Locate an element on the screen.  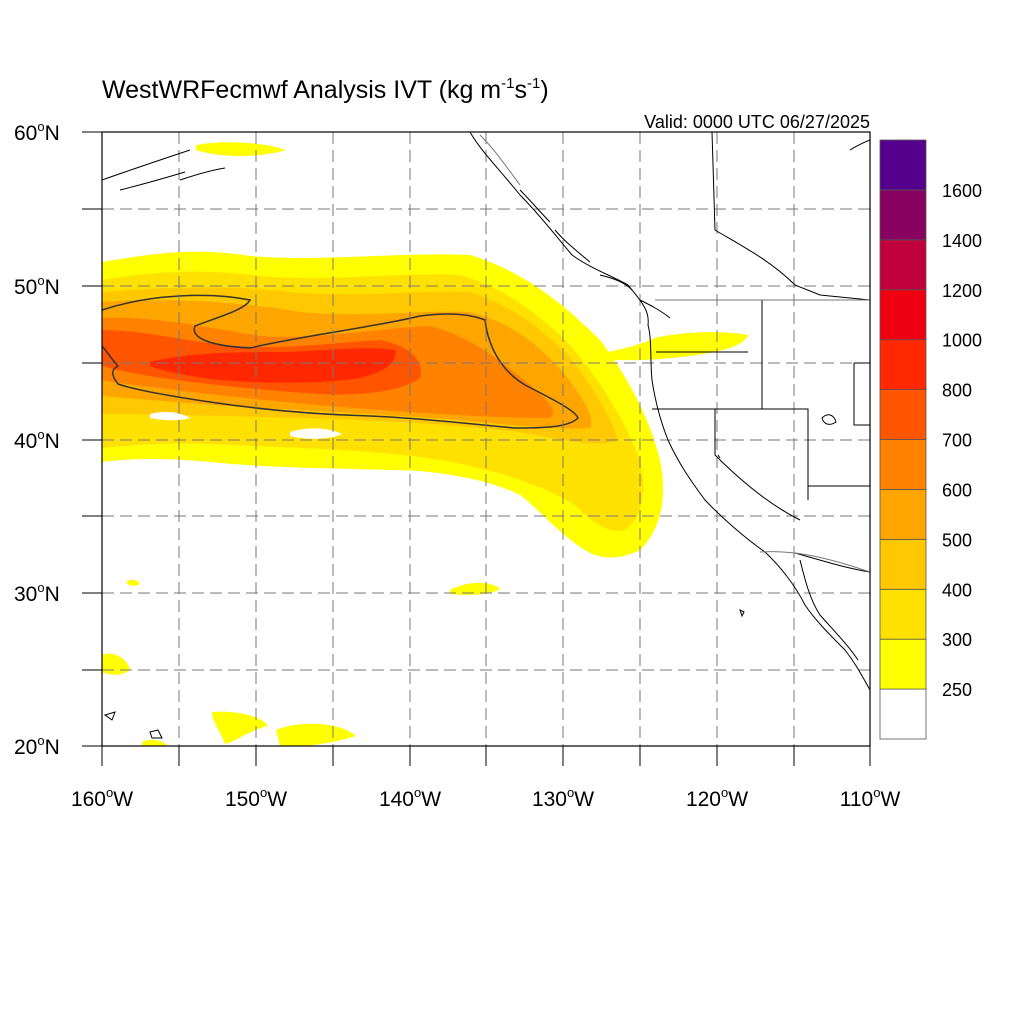
lat-label-20: 20oN is located at coordinates (37, 746).